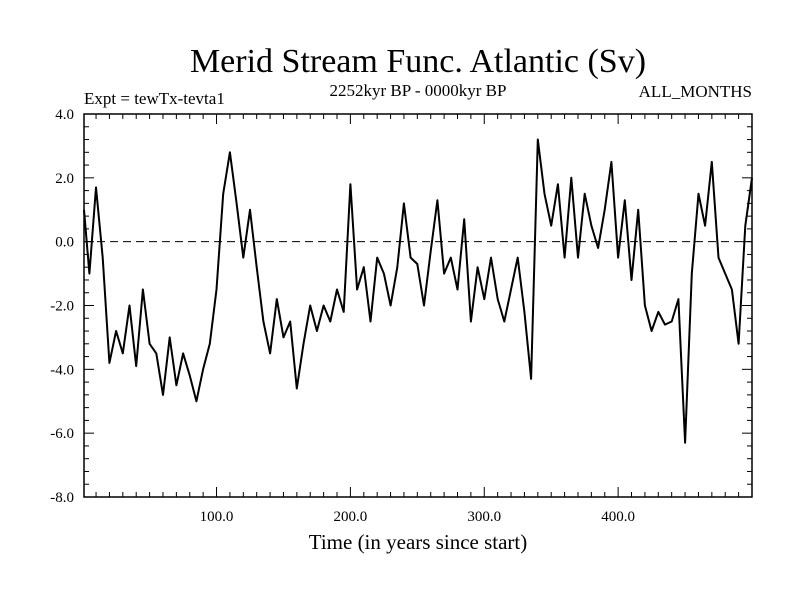 The image size is (800, 600). I want to click on y-tick-label: -8.0, so click(62, 498).